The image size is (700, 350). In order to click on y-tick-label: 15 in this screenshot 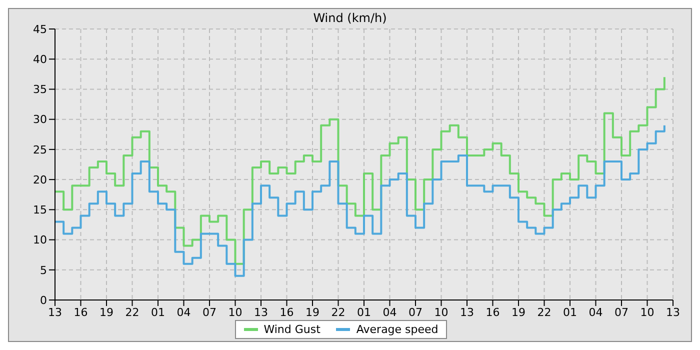, I will do `click(40, 210)`.